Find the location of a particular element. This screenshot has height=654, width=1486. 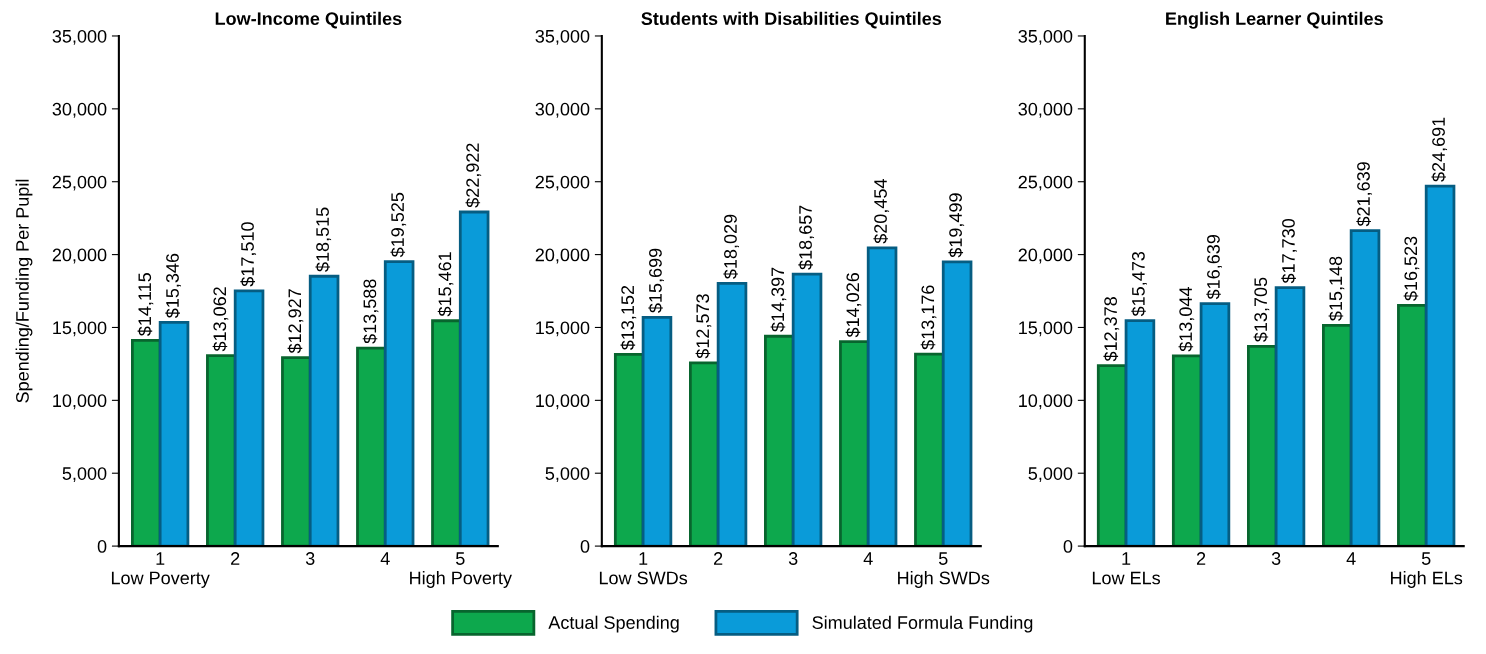

data-label: $16,523 is located at coordinates (1411, 268).